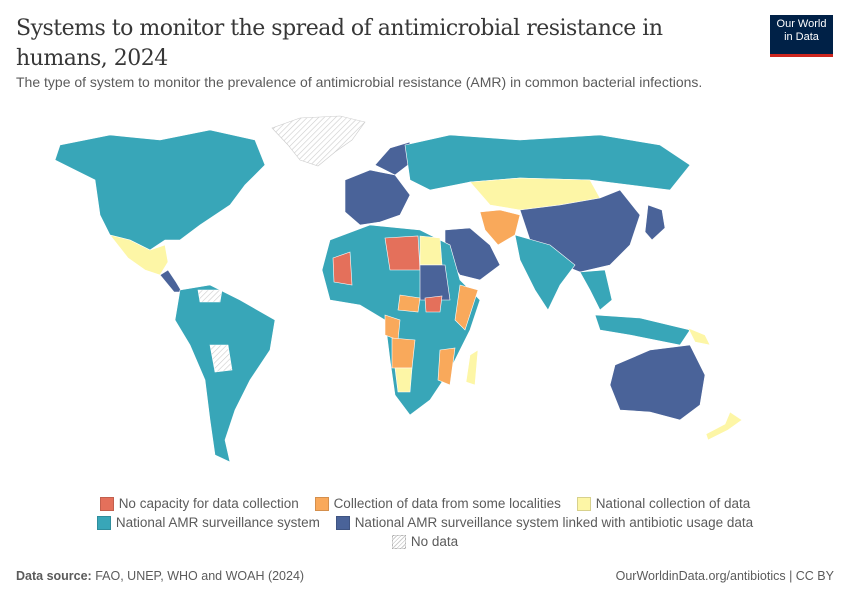 The width and height of the screenshot is (850, 600). Describe the element at coordinates (801, 24) in the screenshot. I see `logo-line1: Our World` at that location.